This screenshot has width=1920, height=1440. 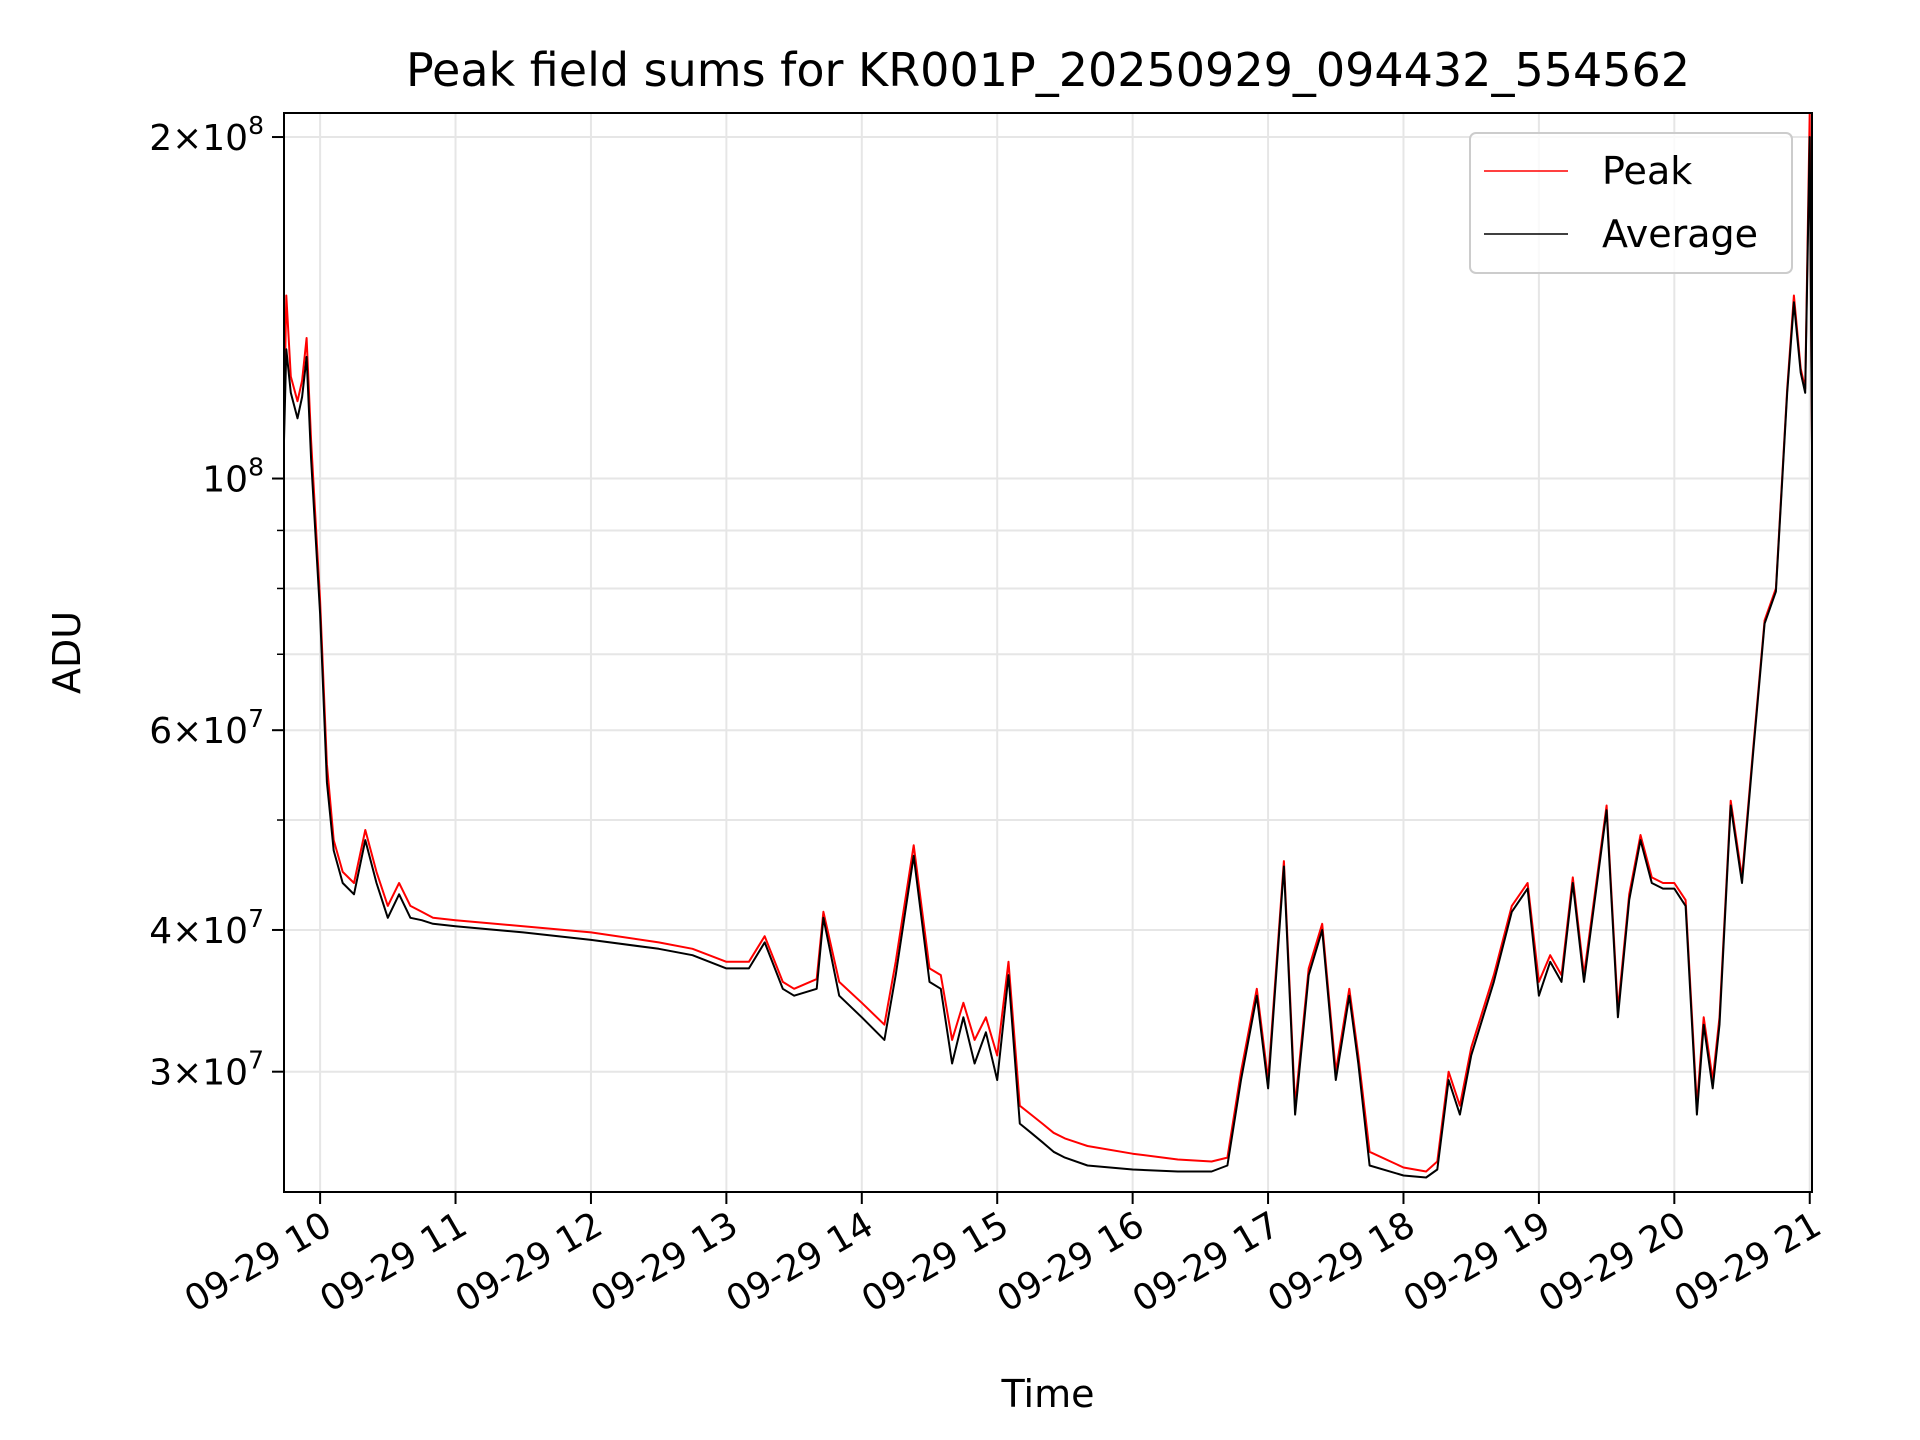 I want to click on y-ticks: 3×107 4×107 6×107 108 2×108, so click(x=216, y=602).